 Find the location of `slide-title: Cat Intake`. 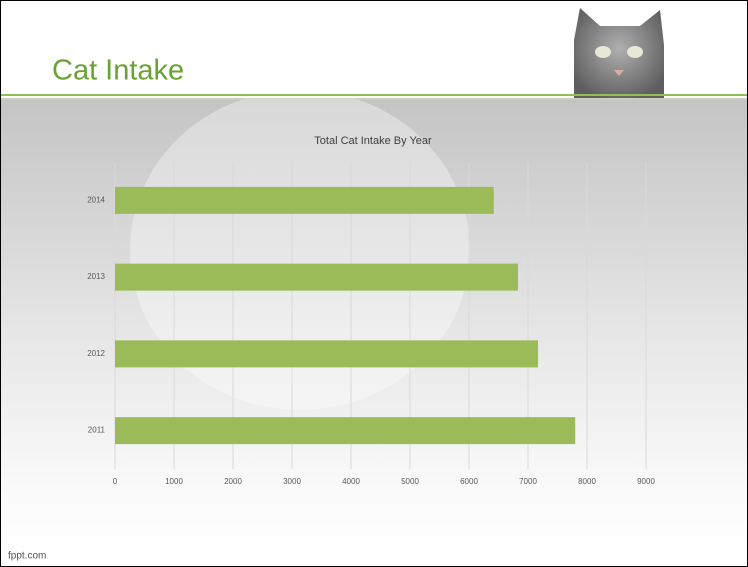

slide-title: Cat Intake is located at coordinates (118, 71).